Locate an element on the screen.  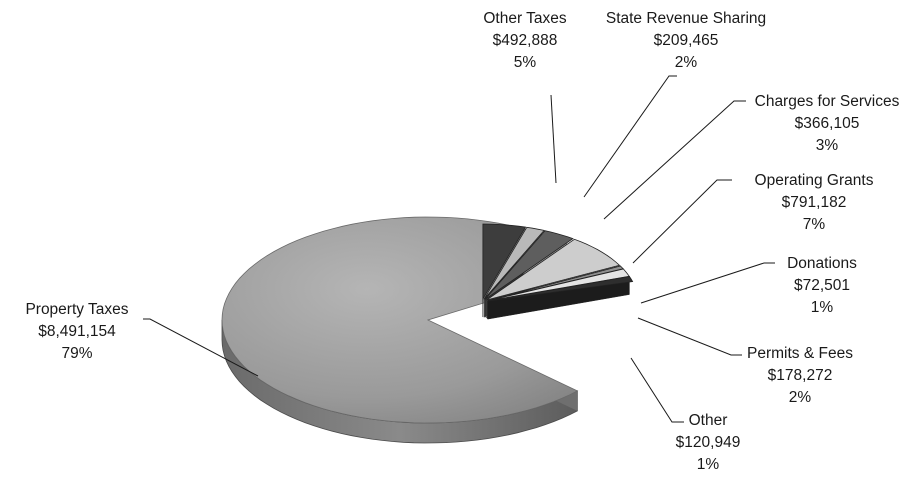
percent-label-permits-and-fees: 2% is located at coordinates (800, 397).